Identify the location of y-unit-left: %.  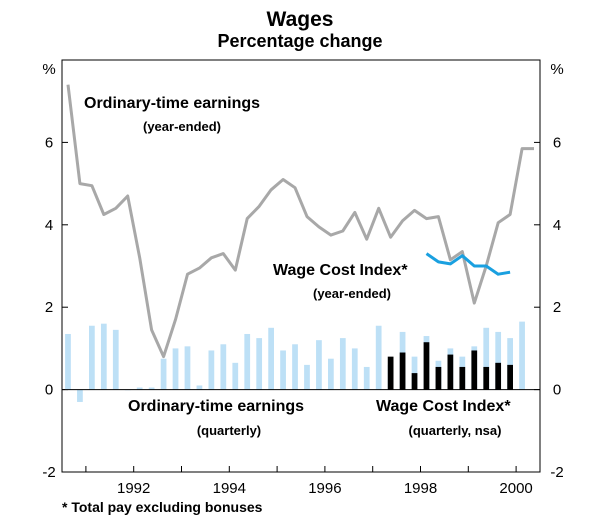
(48, 69).